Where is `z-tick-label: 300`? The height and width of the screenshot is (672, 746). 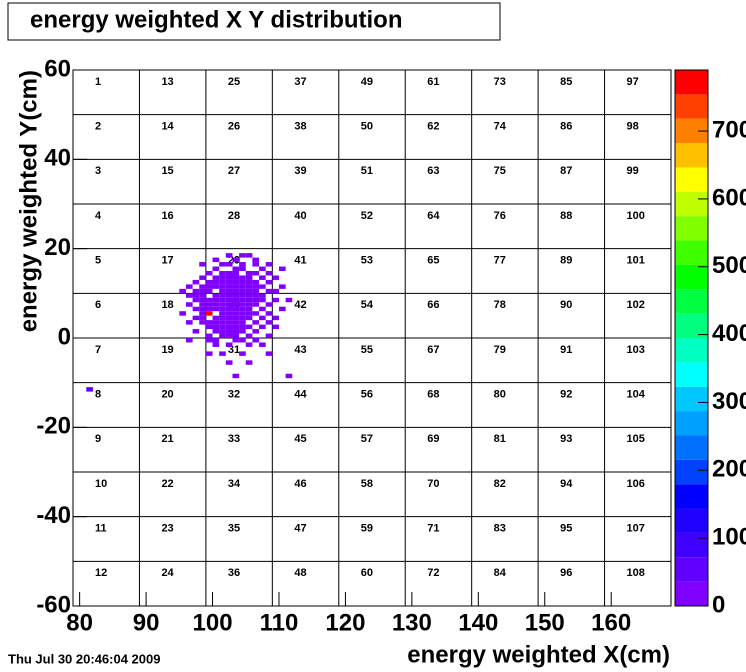 z-tick-label: 300 is located at coordinates (729, 401).